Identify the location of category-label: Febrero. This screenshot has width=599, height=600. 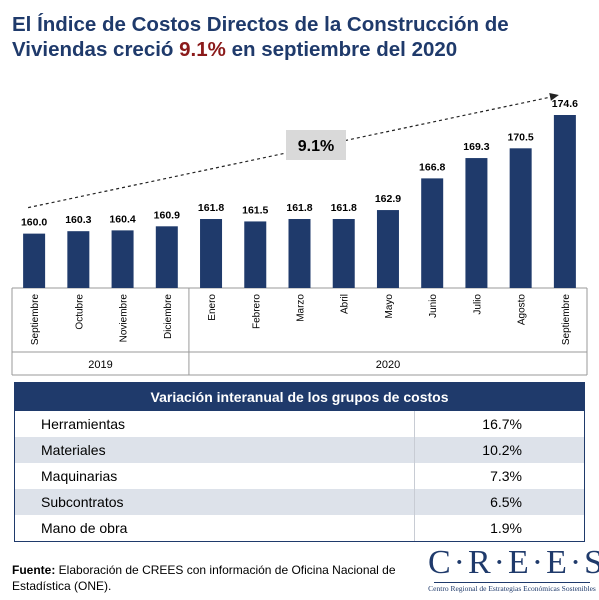
(256, 311).